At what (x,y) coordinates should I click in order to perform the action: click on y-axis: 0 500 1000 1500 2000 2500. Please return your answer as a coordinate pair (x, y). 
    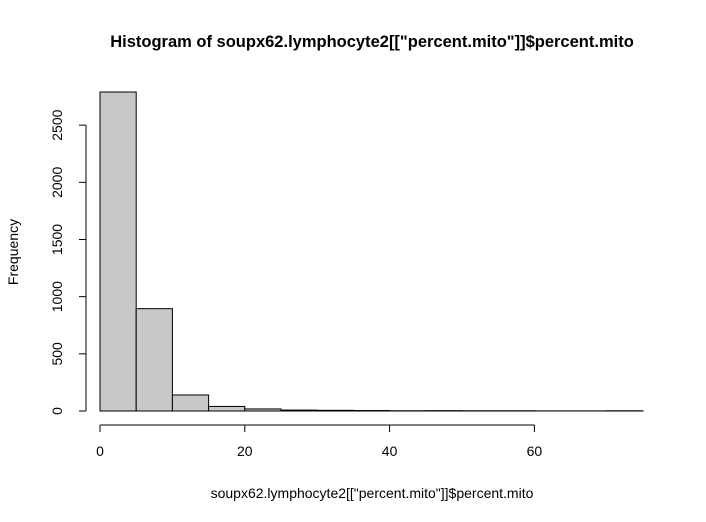
    Looking at the image, I should click on (68, 262).